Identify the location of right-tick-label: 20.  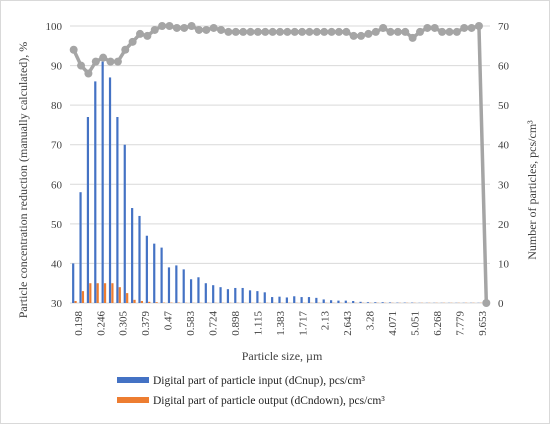
(504, 225).